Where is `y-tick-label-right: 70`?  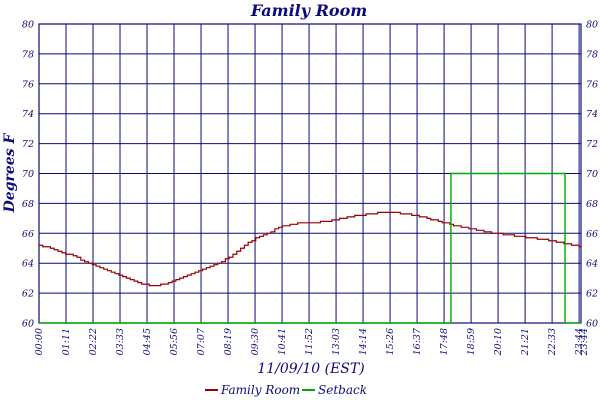
y-tick-label-right: 70 is located at coordinates (592, 174).